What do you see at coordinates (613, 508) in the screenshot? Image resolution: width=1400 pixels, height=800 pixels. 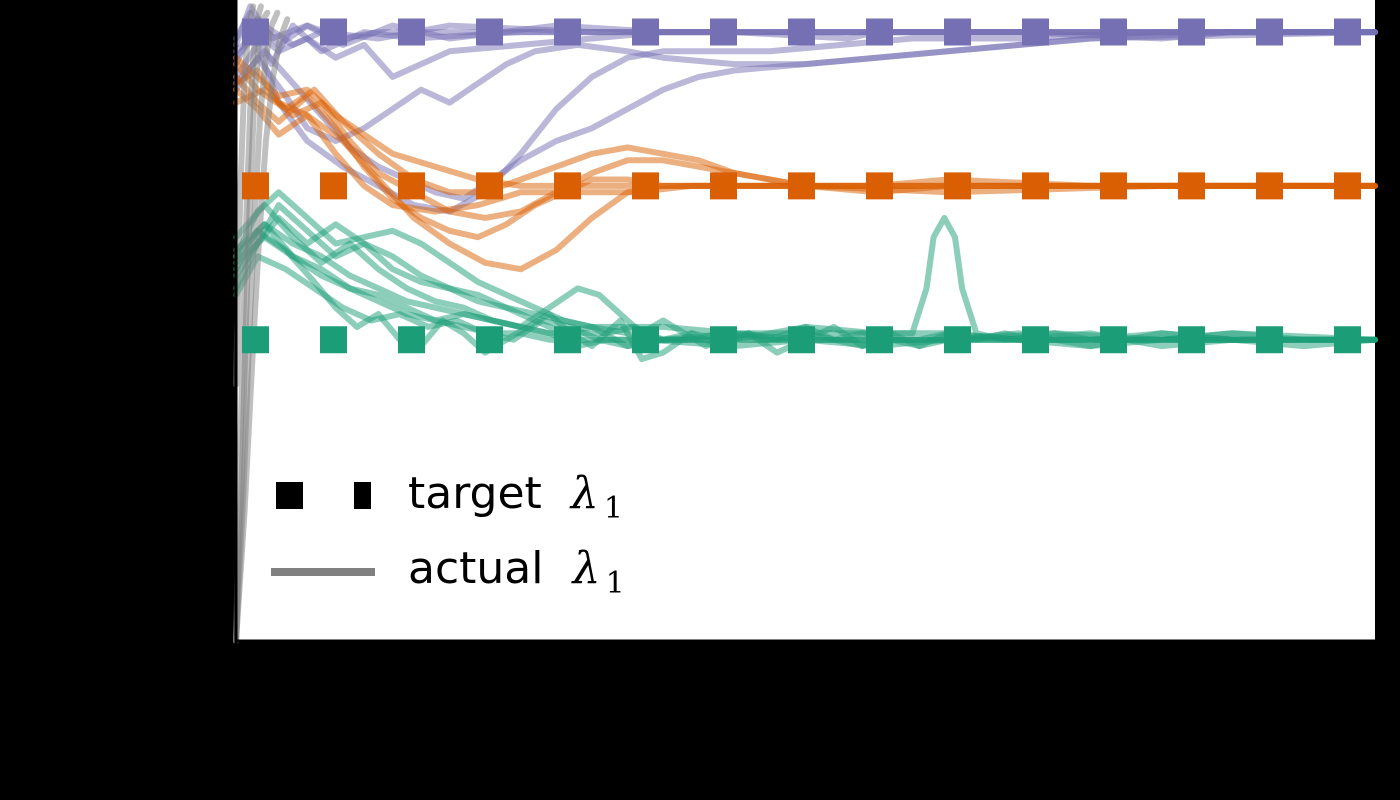 I see `legend-target-subscript: 1` at bounding box center [613, 508].